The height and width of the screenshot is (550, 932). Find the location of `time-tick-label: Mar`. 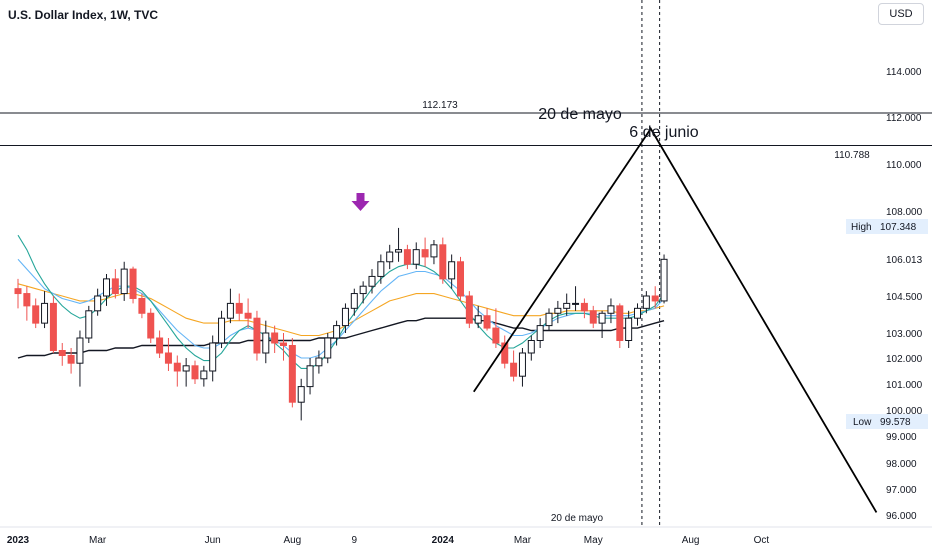

time-tick-label: Mar is located at coordinates (523, 540).